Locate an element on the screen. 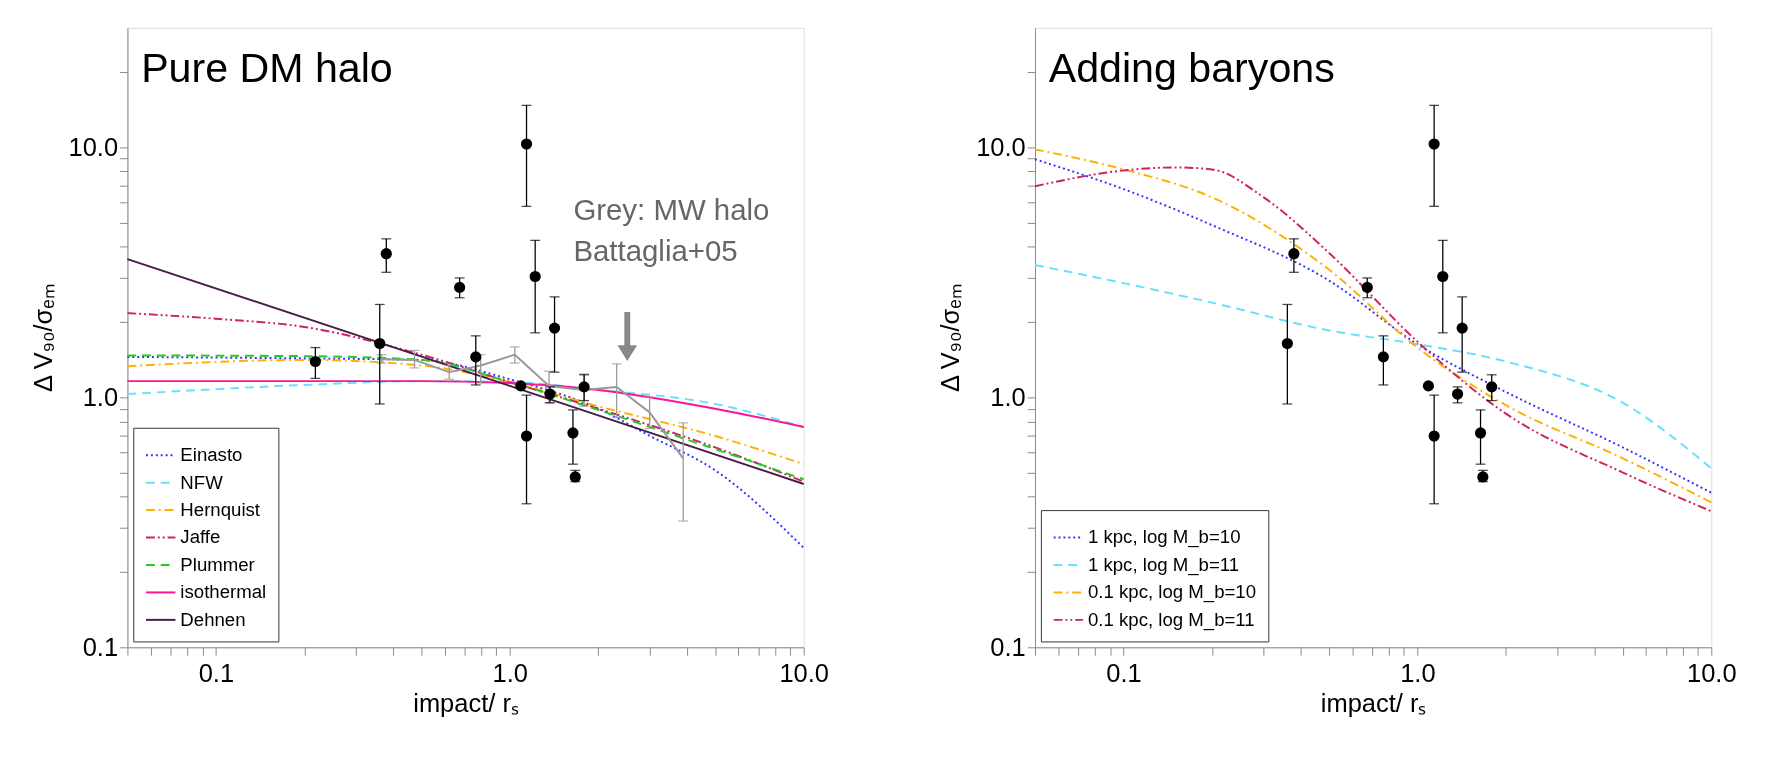 The image size is (1776, 774). legend-label: Jaffe is located at coordinates (200, 537).